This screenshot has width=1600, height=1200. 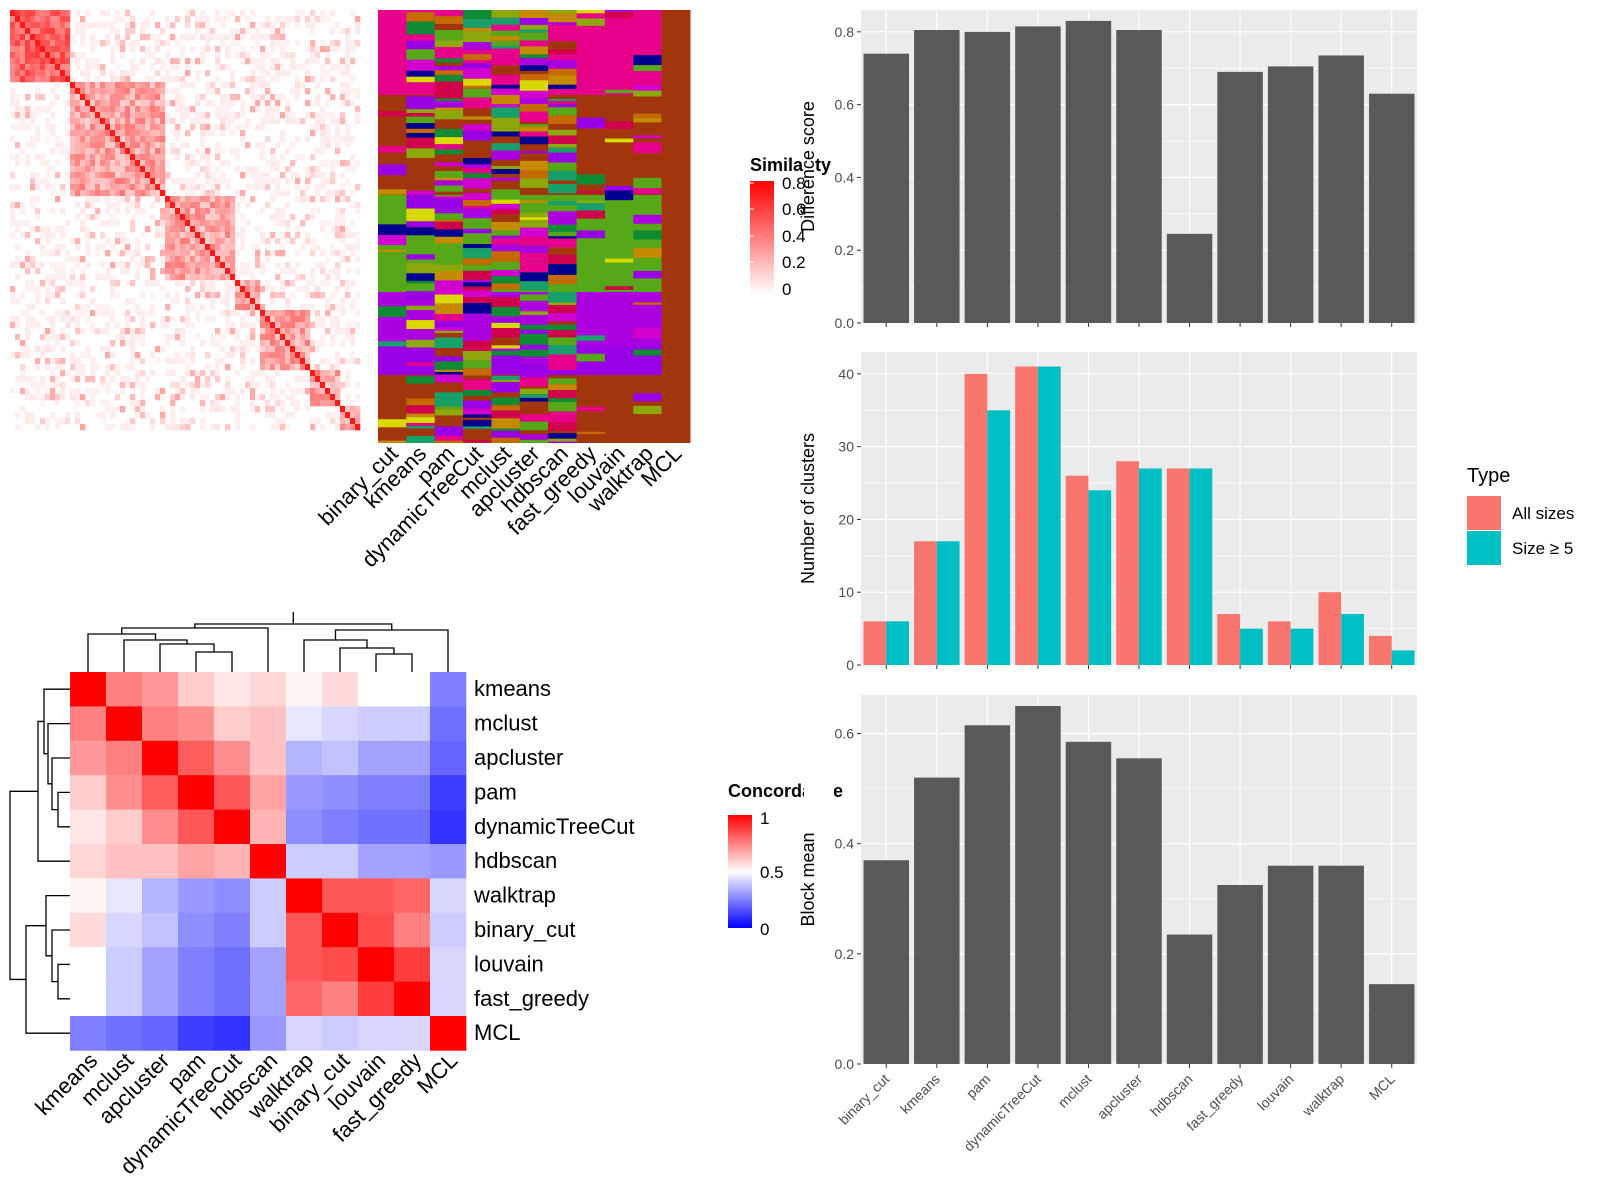 What do you see at coordinates (1380, 650) in the screenshot?
I see `bar-all-sizes` at bounding box center [1380, 650].